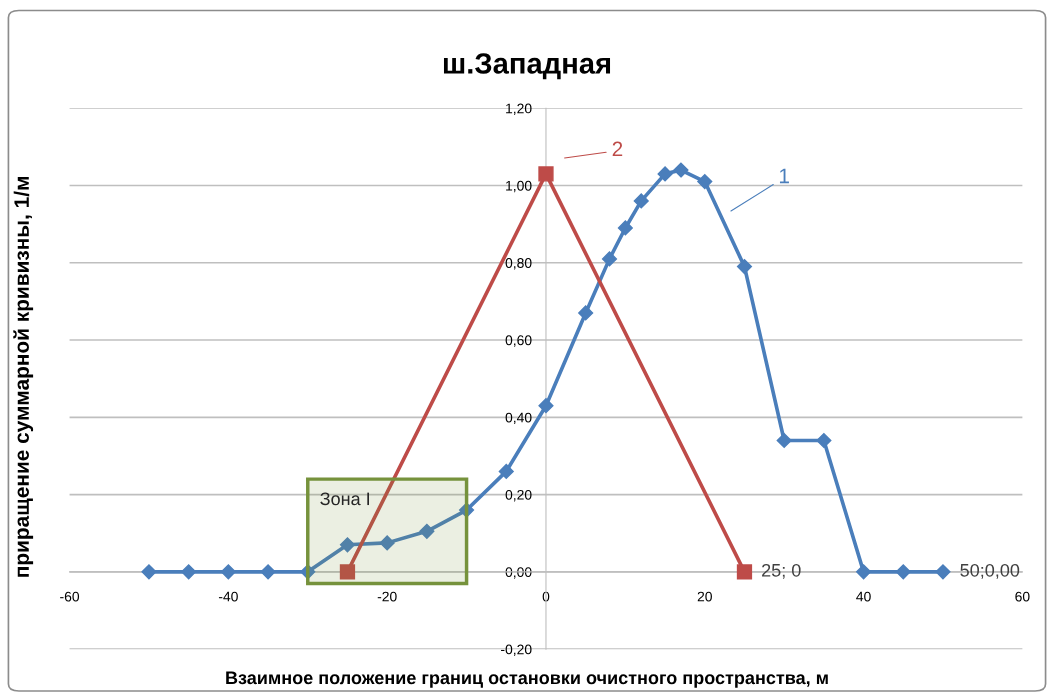 Image resolution: width=1054 pixels, height=698 pixels. What do you see at coordinates (990, 571) in the screenshot?
I see `annotation: 50;0,00` at bounding box center [990, 571].